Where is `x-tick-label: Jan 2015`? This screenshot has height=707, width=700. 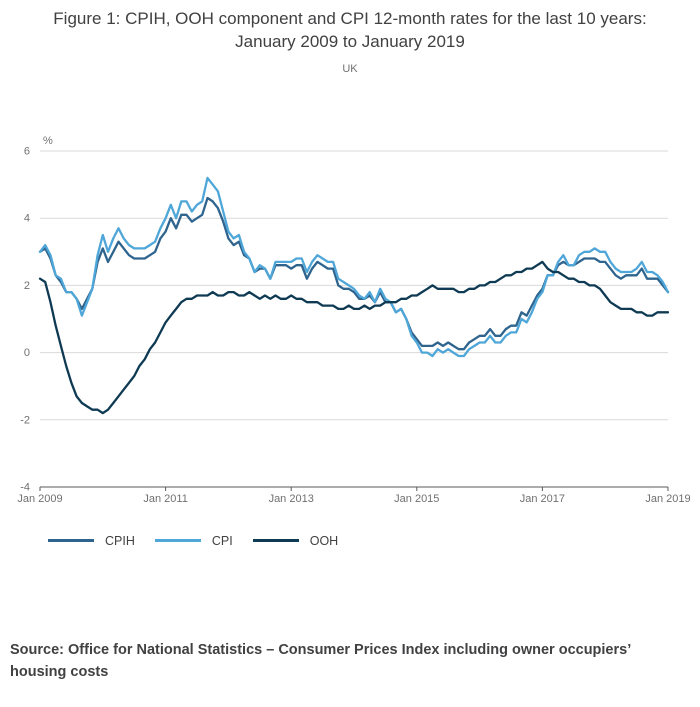
x-tick-label: Jan 2015 is located at coordinates (416, 499).